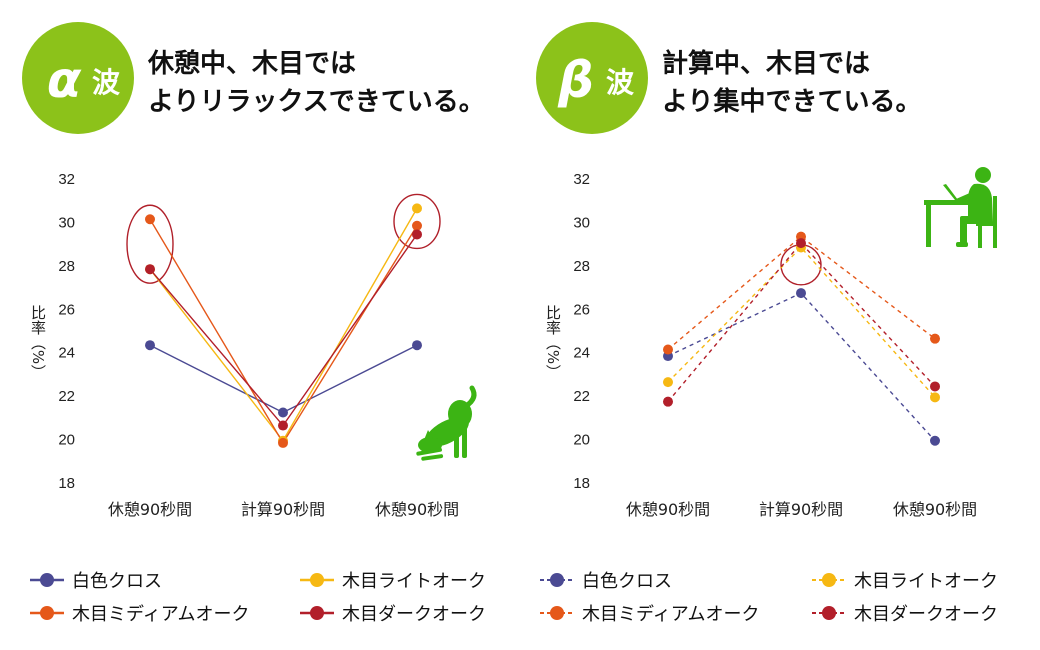 This screenshot has height=650, width=1040. What do you see at coordinates (316, 102) in the screenshot?
I see `alpha-title-line2: よりリラックスできている。` at bounding box center [316, 102].